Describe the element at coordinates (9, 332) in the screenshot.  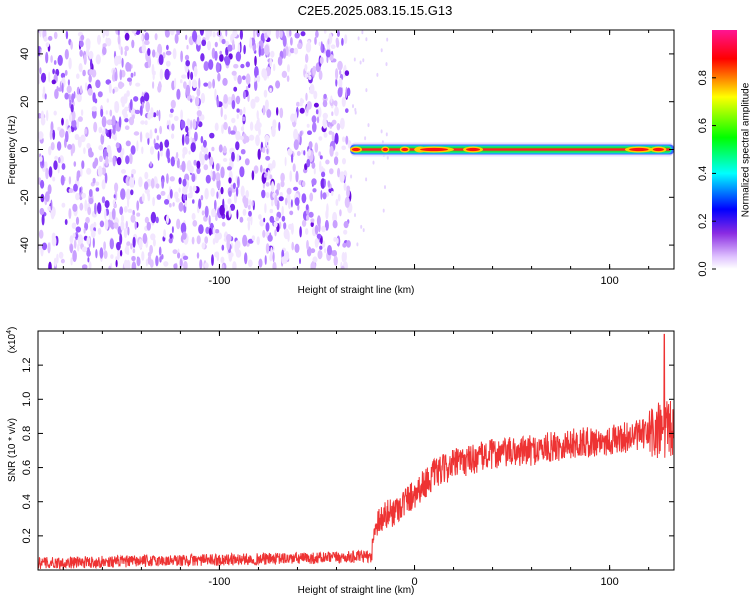
I see `snr-y-multiplier-exponent: 4` at that location.